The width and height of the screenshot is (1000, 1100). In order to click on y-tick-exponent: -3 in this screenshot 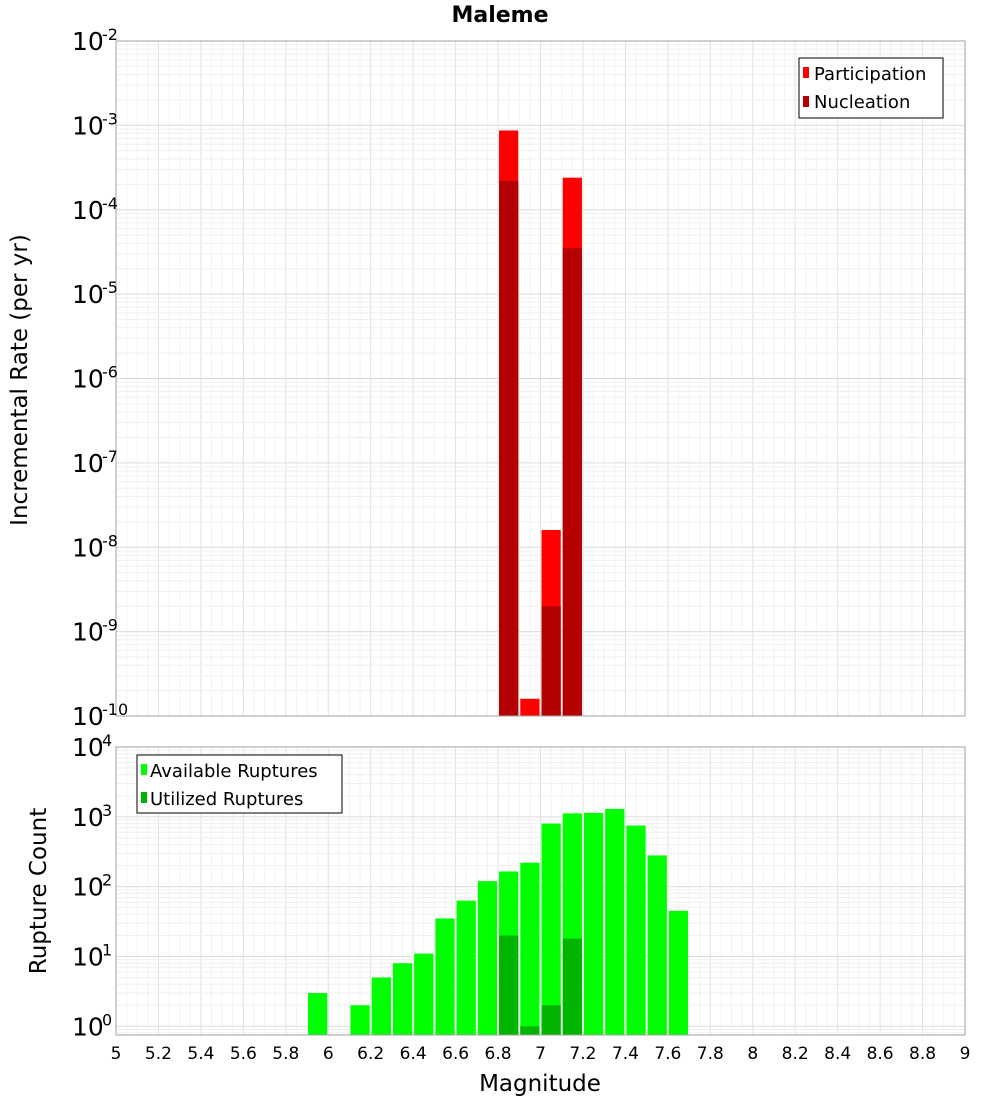, I will do `click(110, 118)`.